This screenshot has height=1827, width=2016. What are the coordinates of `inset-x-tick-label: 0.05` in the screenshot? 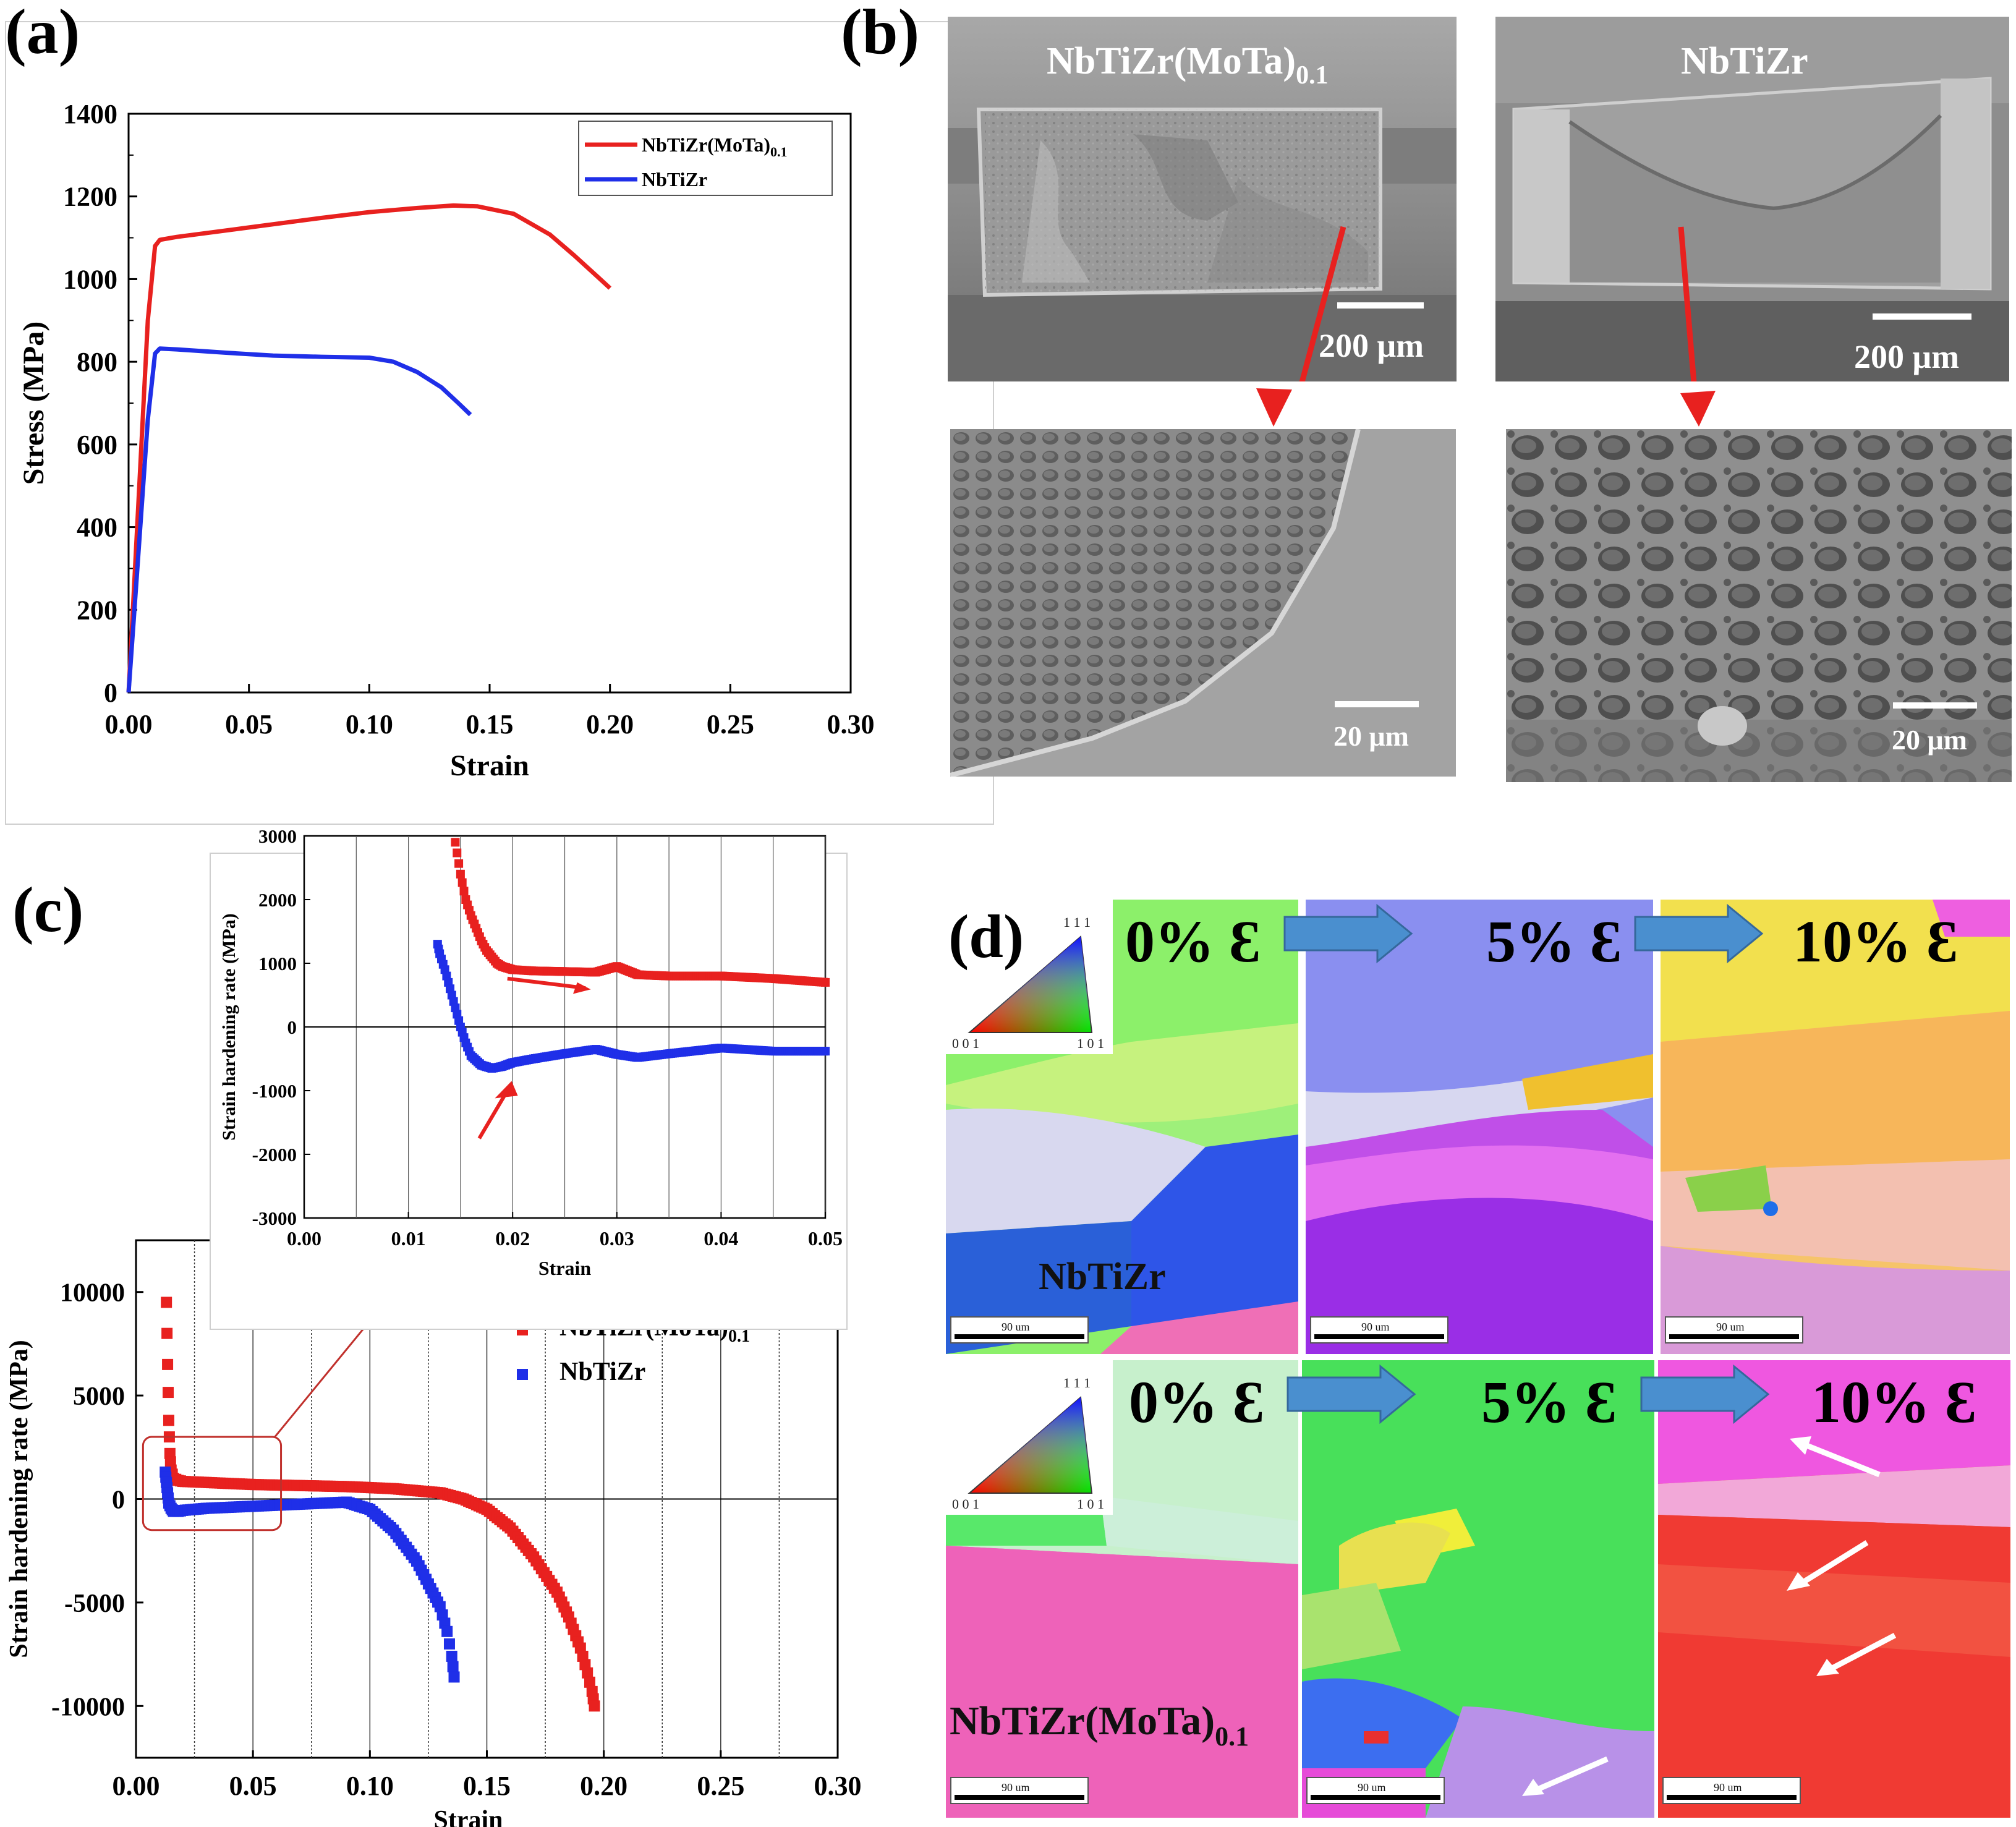 It's located at (825, 1238).